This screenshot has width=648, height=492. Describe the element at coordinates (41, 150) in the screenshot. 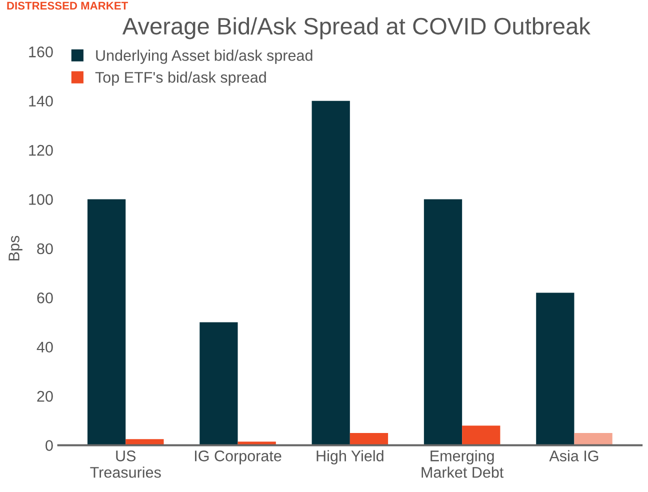

I see `y-tick-label: 120` at that location.